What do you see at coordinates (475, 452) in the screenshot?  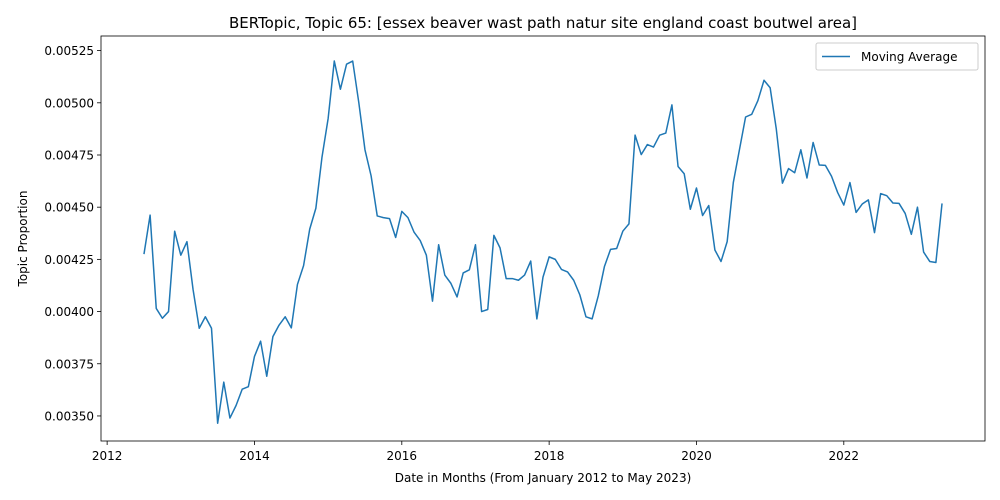 I see `x-axis: 2012 2014 2016 2018 2020 2022` at bounding box center [475, 452].